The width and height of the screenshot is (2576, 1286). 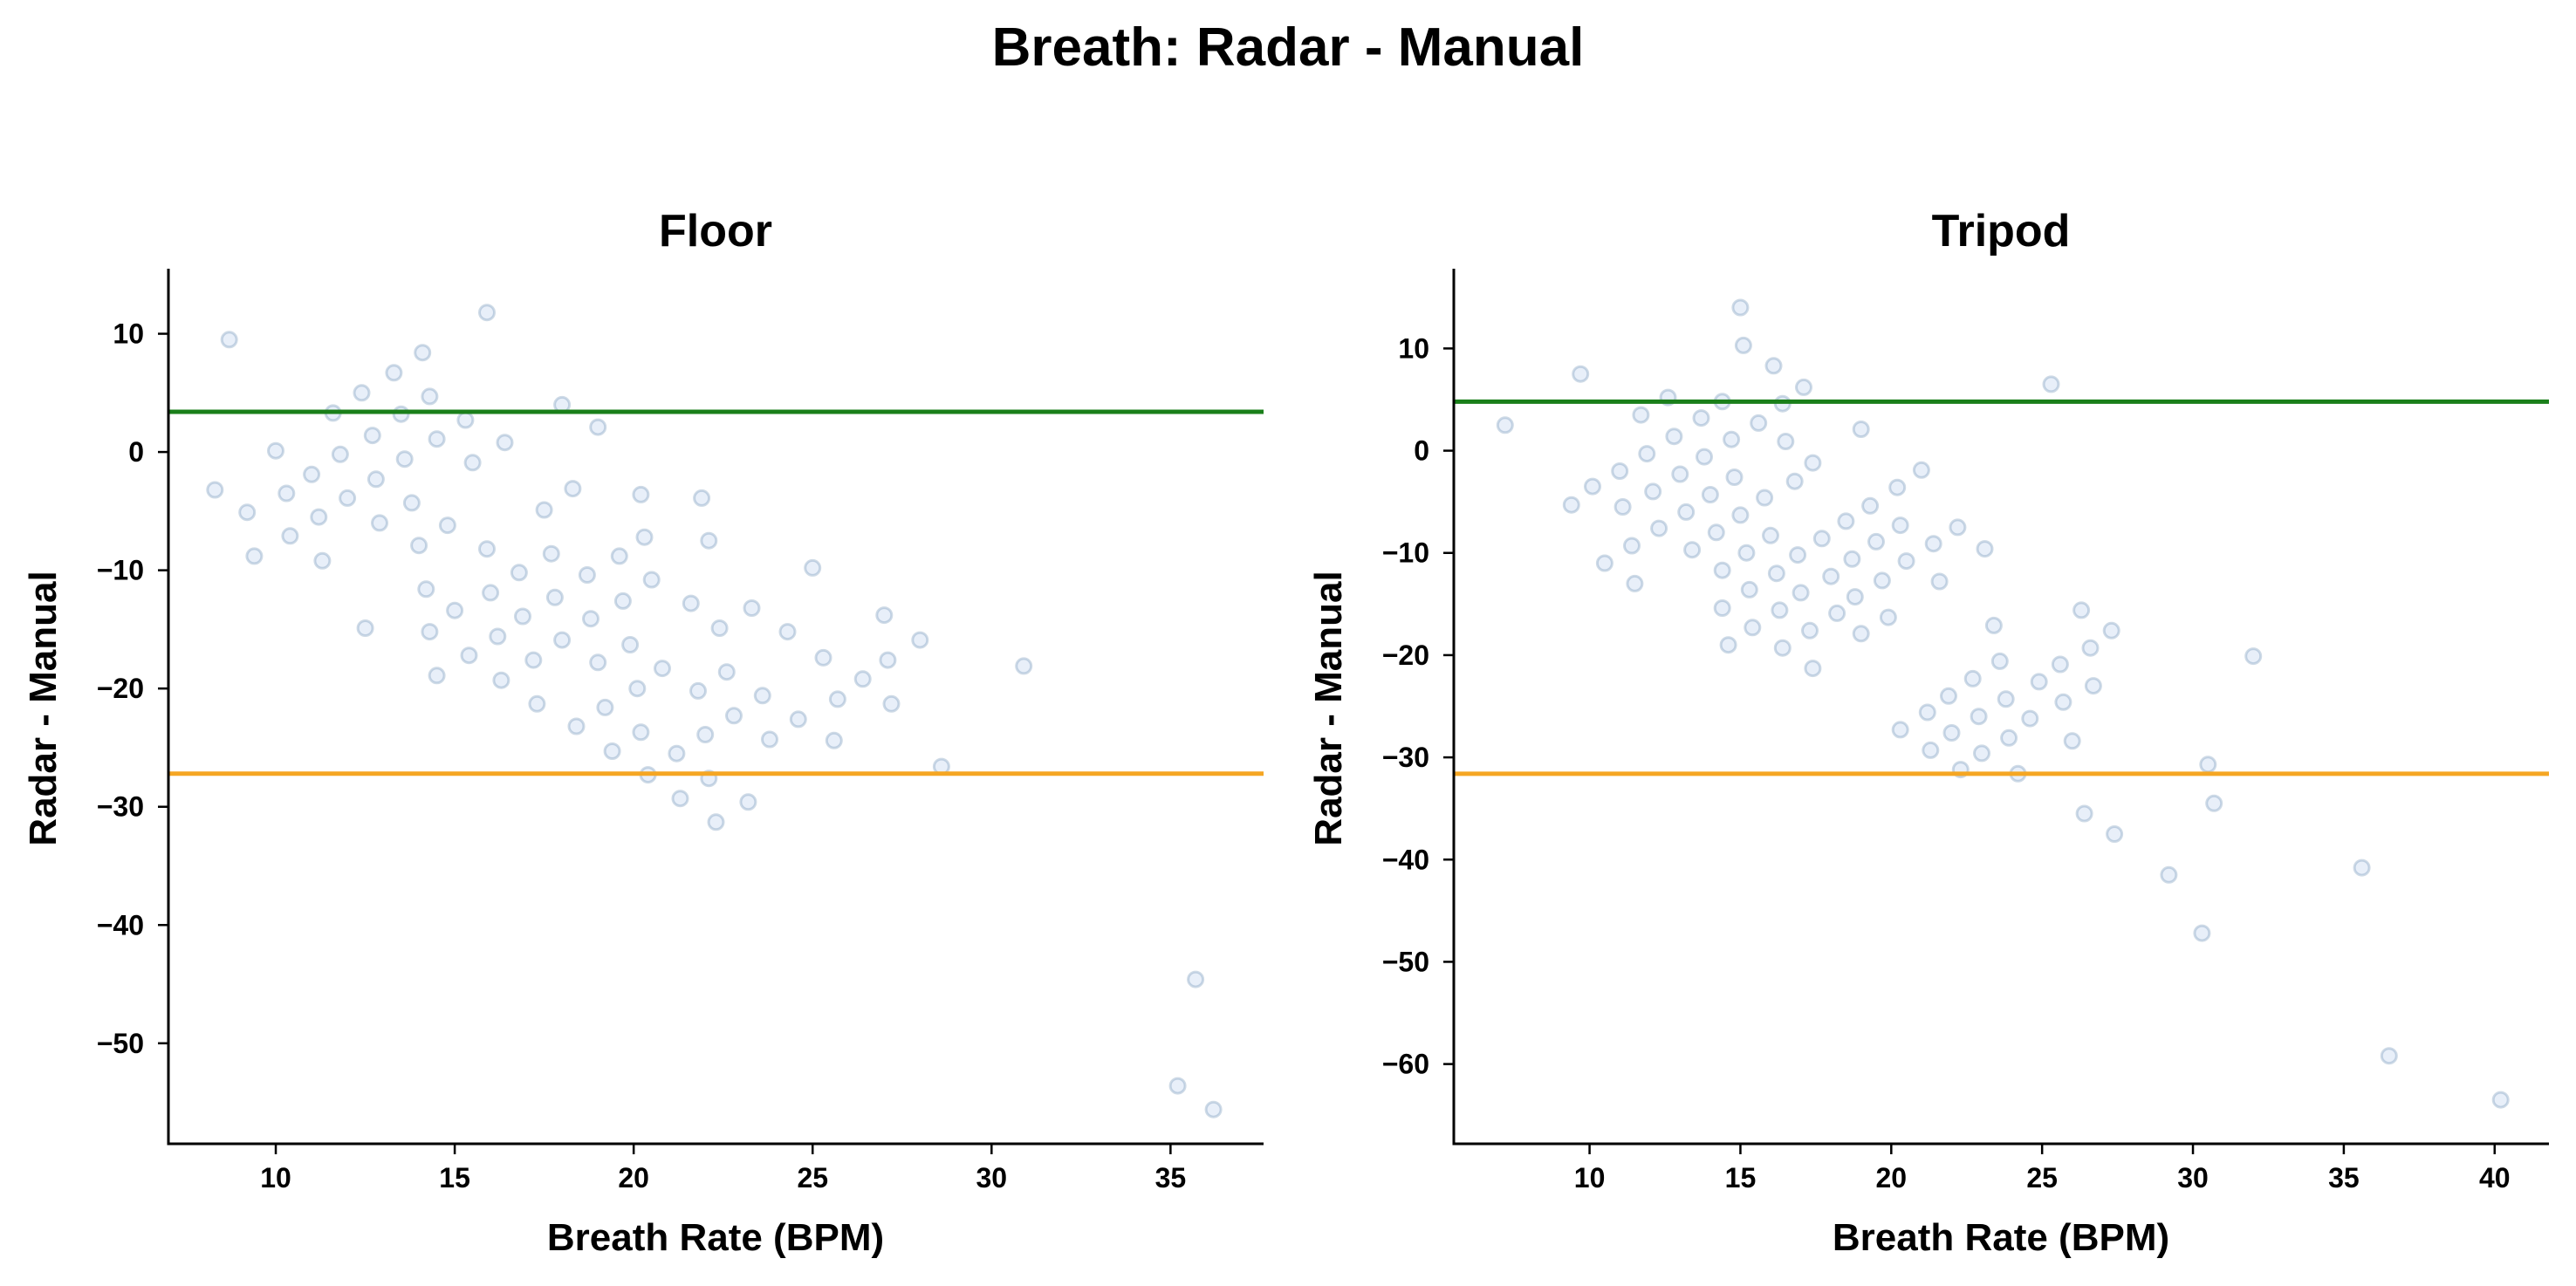 What do you see at coordinates (455, 1178) in the screenshot?
I see `x-tick-label: 15` at bounding box center [455, 1178].